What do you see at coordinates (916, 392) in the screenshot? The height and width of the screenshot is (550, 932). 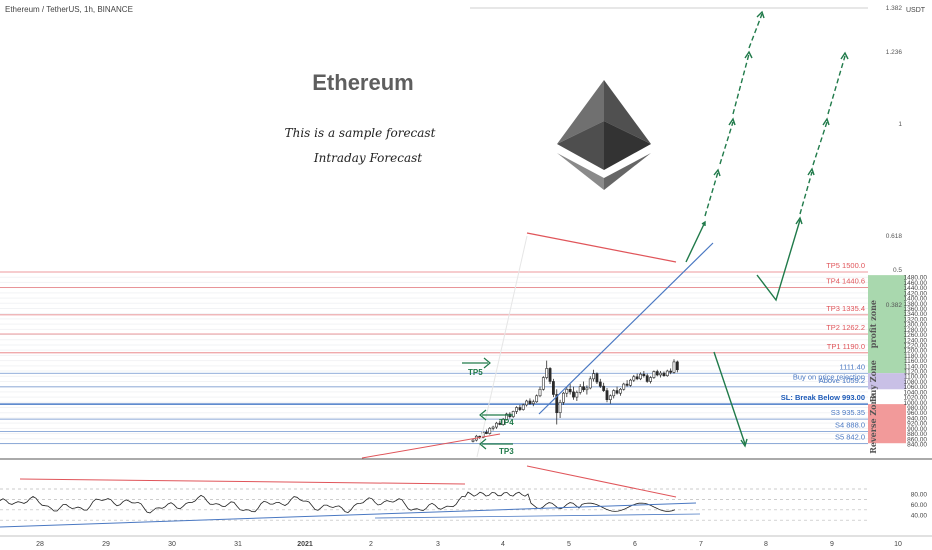 I see `price-tick: 1040.00` at bounding box center [916, 392].